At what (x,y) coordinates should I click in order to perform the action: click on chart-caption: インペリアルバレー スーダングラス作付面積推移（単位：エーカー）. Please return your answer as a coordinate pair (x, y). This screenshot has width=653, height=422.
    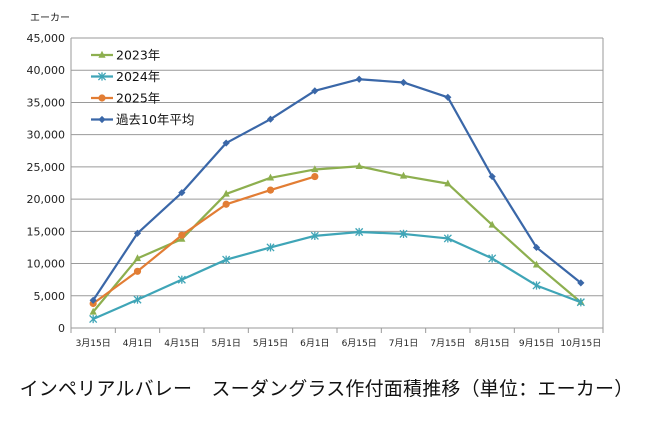
    Looking at the image, I should click on (326, 389).